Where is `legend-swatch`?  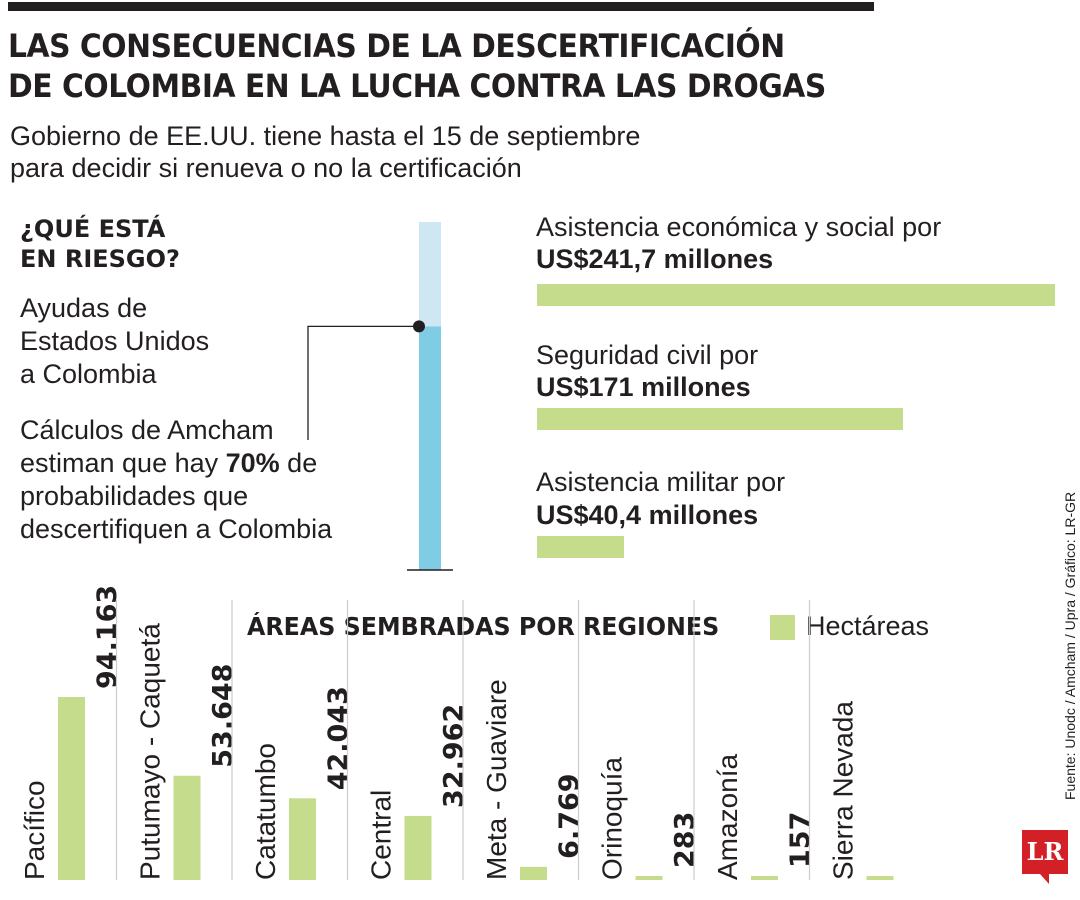
legend-swatch is located at coordinates (782, 627).